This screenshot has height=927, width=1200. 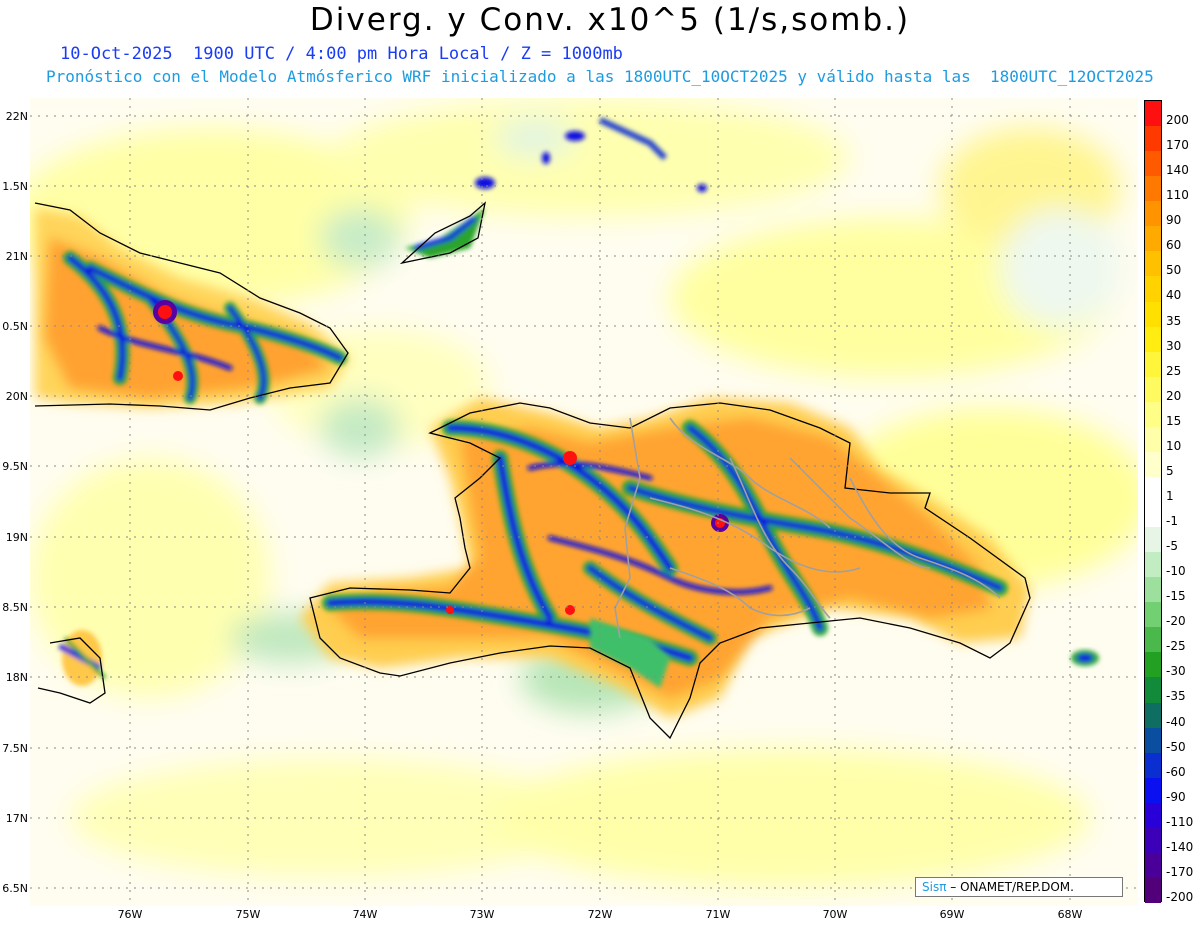 What do you see at coordinates (600, 914) in the screenshot?
I see `lon-label: 72W` at bounding box center [600, 914].